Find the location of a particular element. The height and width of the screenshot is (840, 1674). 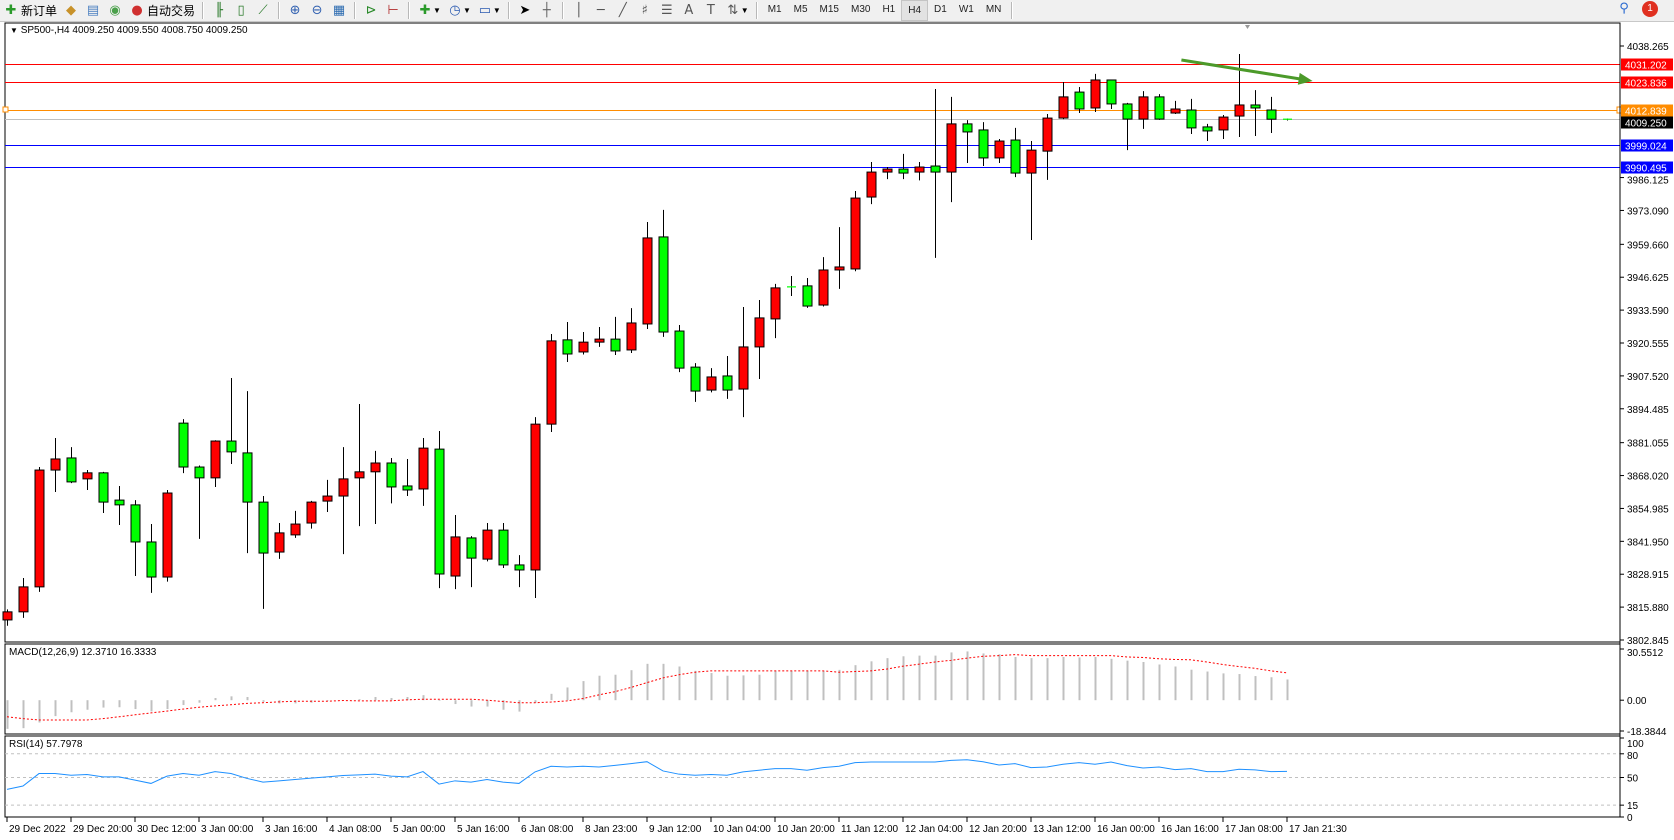

text-icon: A is located at coordinates (689, 10).